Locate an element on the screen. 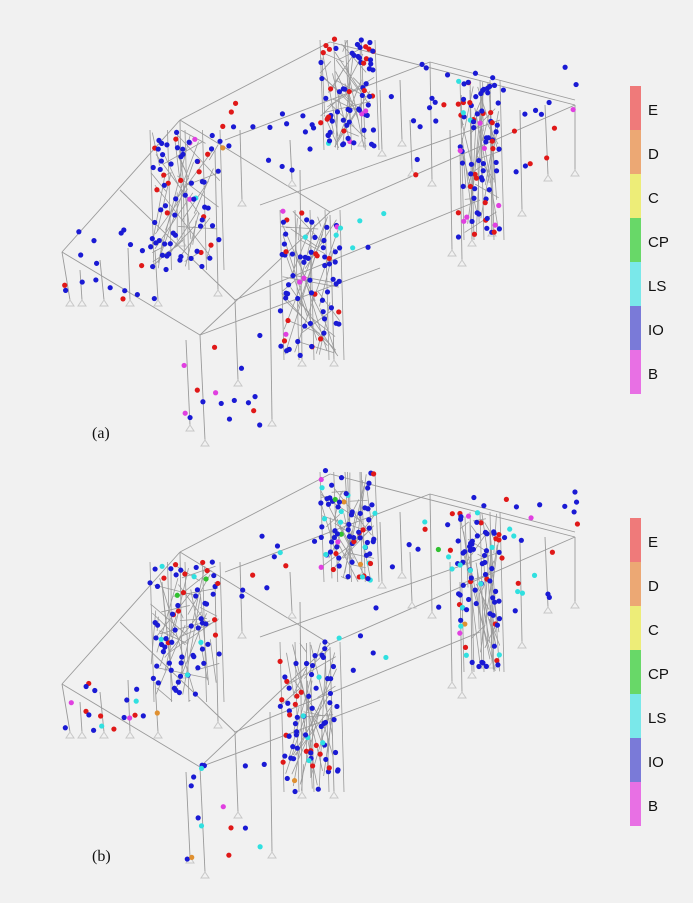 This screenshot has height=903, width=693. legend-label: C is located at coordinates (653, 630).